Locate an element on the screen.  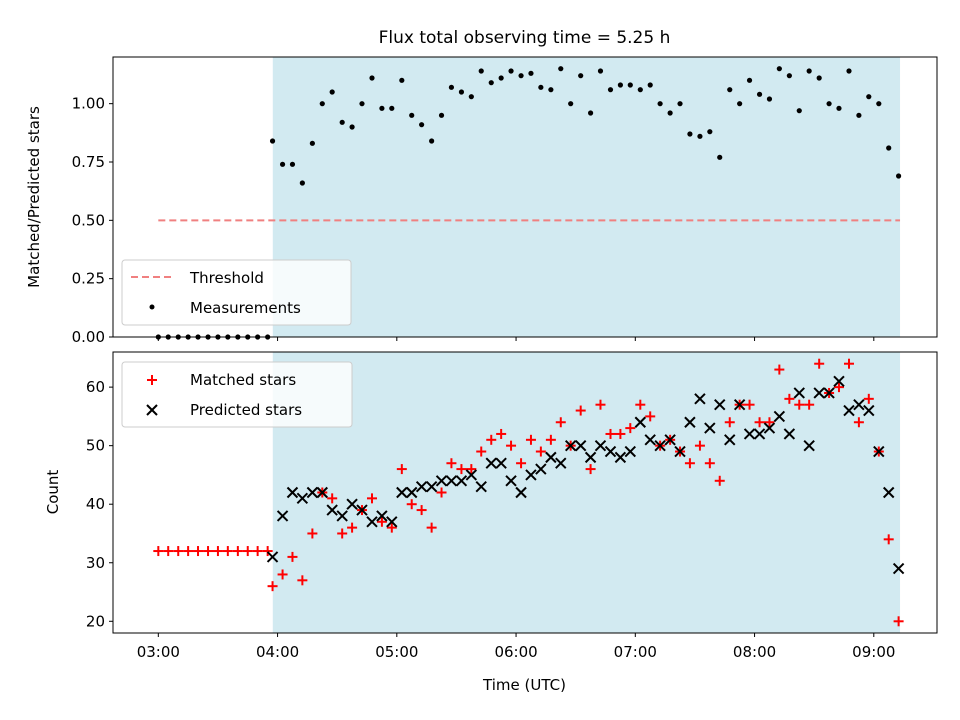
count-y-tick-label-1: 30 is located at coordinates (95, 563).